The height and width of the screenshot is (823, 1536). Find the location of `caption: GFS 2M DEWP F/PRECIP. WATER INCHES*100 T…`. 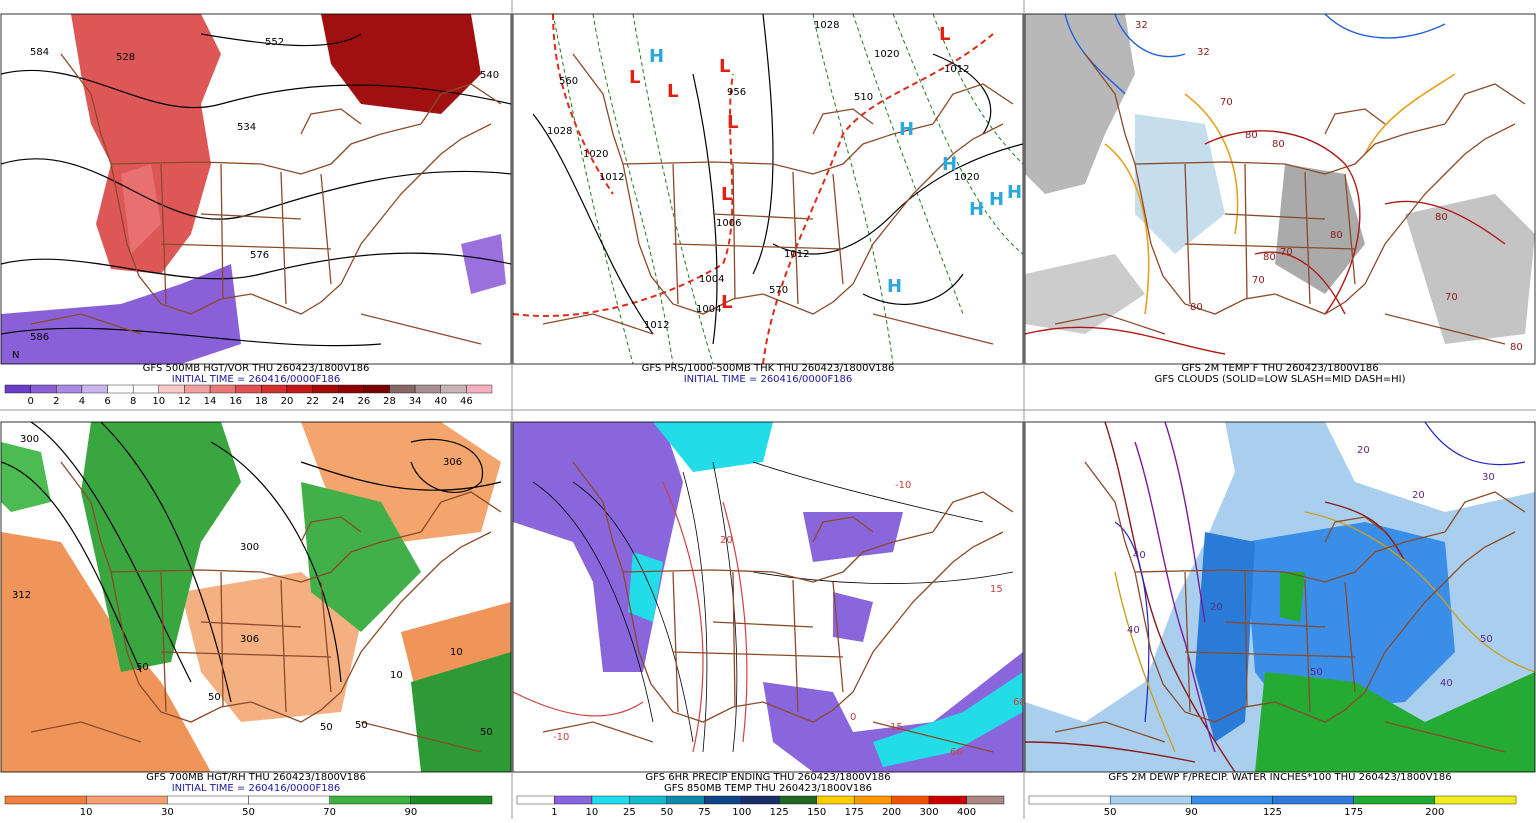

caption: GFS 2M DEWP F/PRECIP. WATER INCHES*100 T… is located at coordinates (1279, 777).